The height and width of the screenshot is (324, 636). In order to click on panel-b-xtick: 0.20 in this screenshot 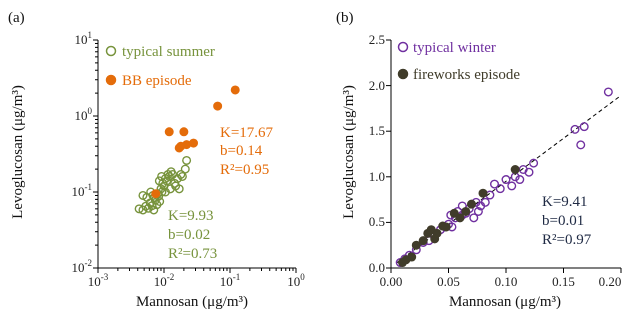, I will do `click(610, 281)`.